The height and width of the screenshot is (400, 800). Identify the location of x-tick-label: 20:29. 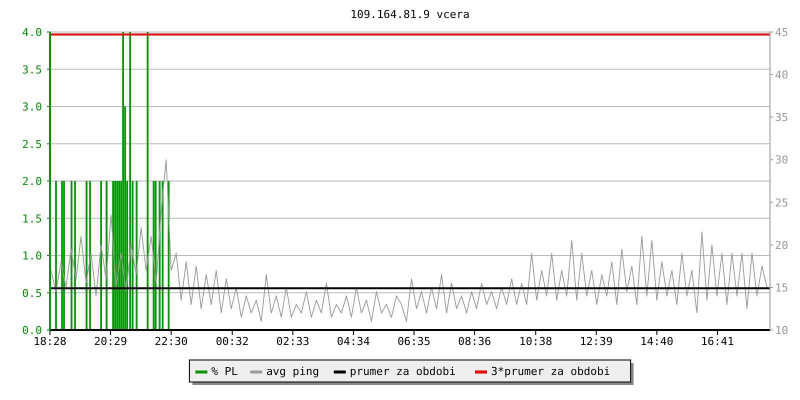
(111, 341).